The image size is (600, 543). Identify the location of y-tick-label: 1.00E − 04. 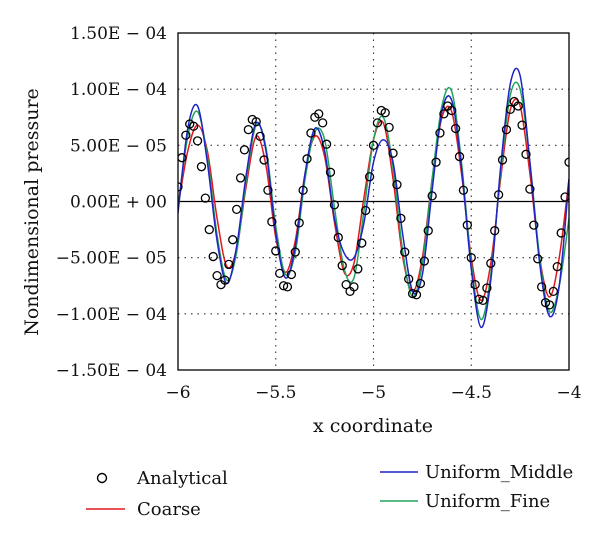
(118, 90).